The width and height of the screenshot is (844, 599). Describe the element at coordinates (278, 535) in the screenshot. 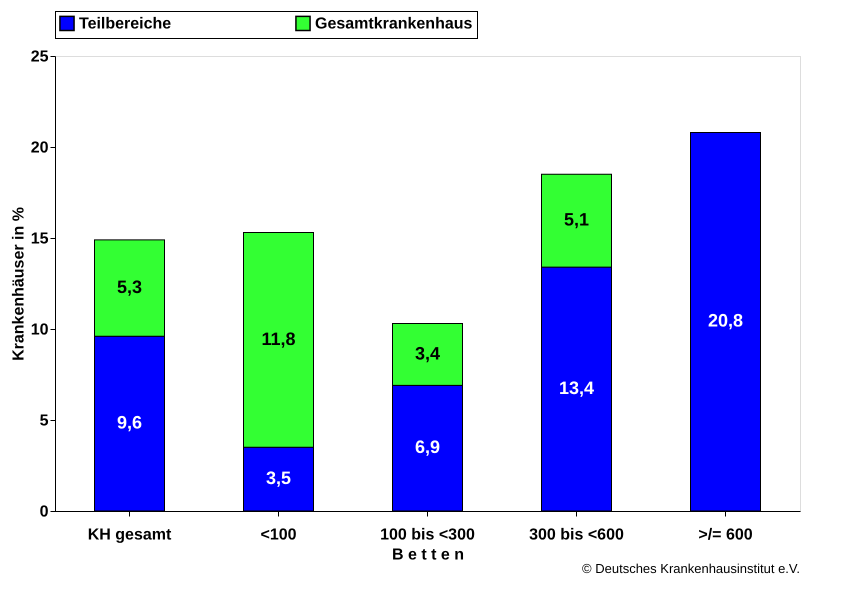

I see `x-tick-label: <100` at that location.